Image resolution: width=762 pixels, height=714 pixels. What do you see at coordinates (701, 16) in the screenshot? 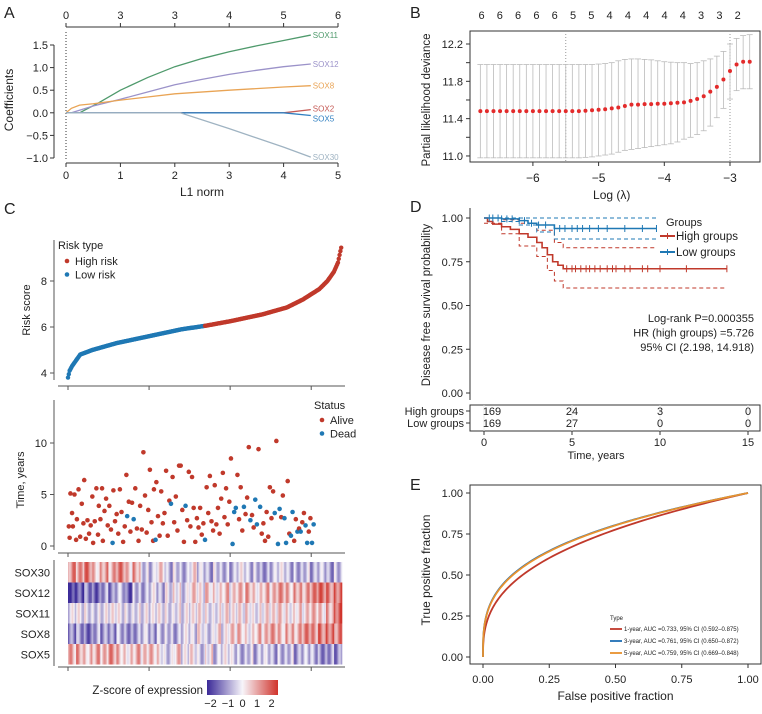
I see `nonzero-count-label: 3` at bounding box center [701, 16].